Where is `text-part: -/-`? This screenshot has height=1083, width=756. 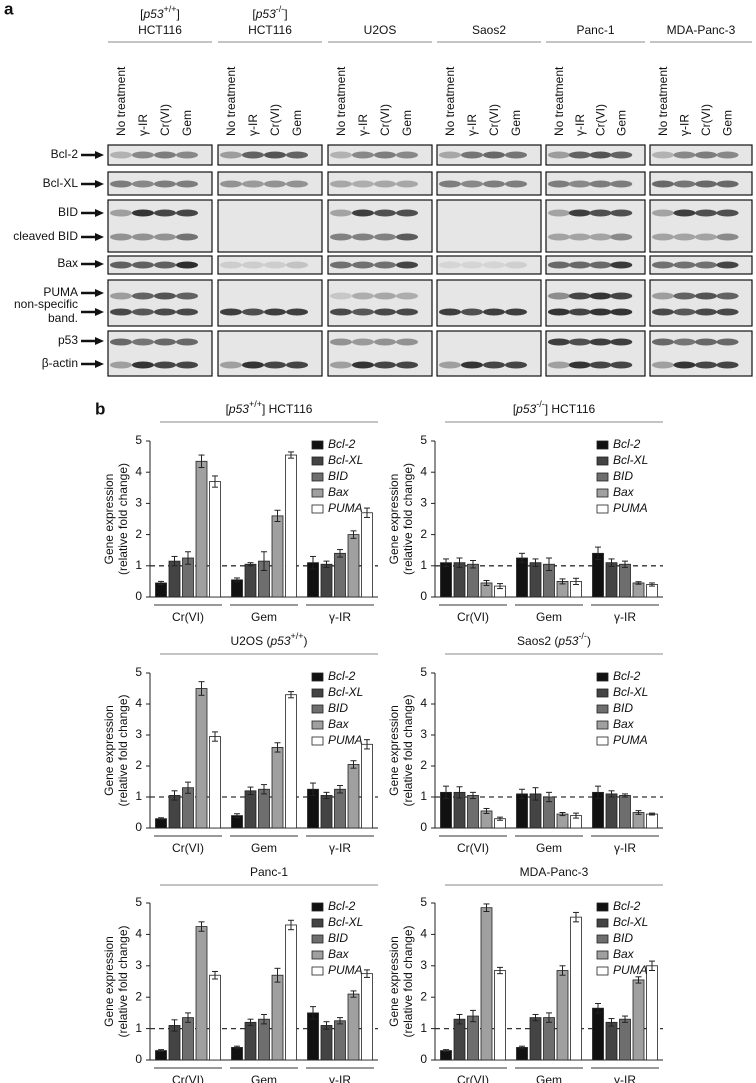
text-part: -/- is located at coordinates (280, 9).